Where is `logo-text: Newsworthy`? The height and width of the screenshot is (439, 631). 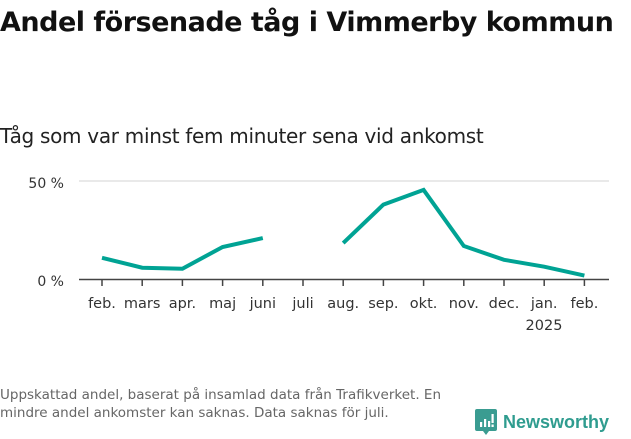 logo-text: Newsworthy is located at coordinates (556, 421).